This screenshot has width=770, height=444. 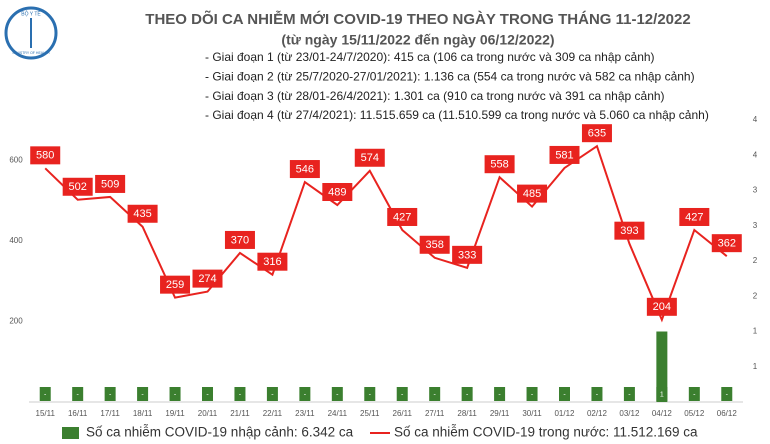 I want to click on value-label: 370, so click(x=240, y=240).